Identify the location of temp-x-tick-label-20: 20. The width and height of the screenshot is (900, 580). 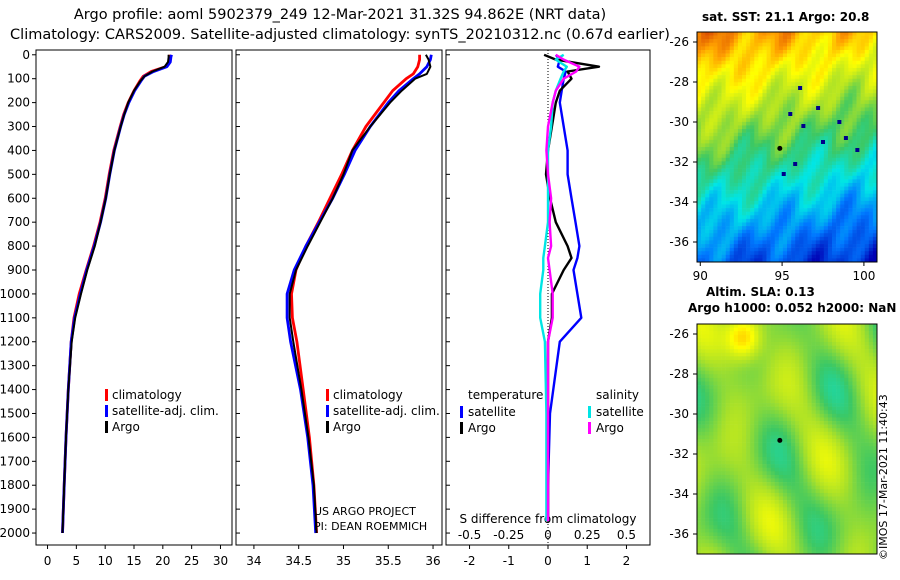
(162, 561).